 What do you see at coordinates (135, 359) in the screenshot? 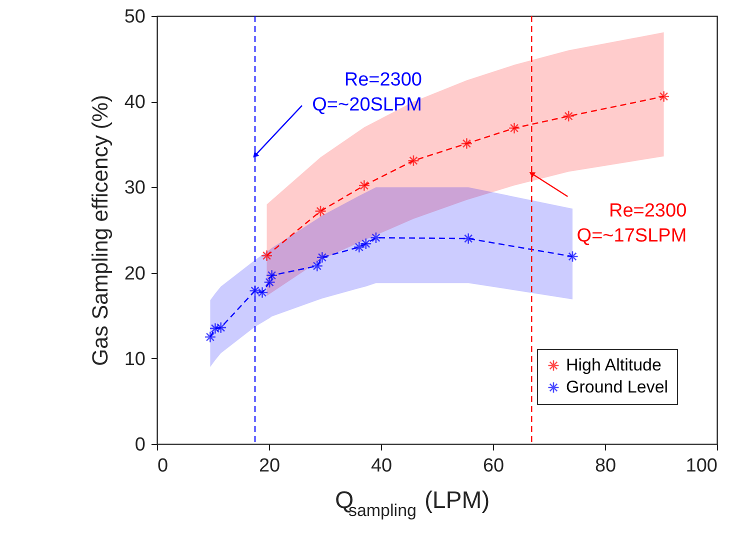
I see `y-tick-label: 10` at bounding box center [135, 359].